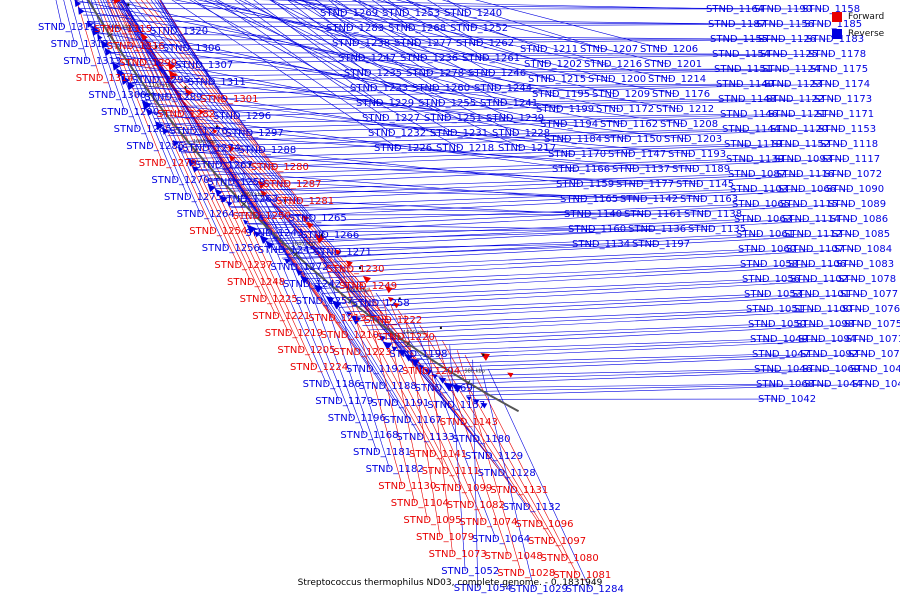  I want to click on gene-label: STND_1119, so click(753, 144).